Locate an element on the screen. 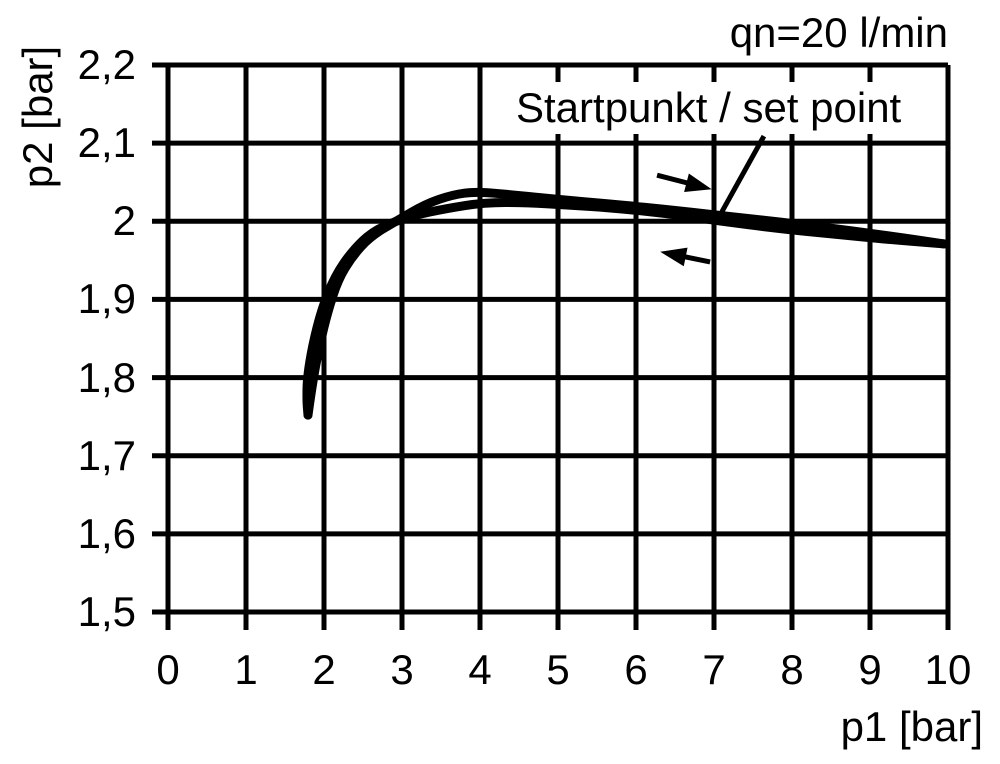 The image size is (1000, 764). x-tick-label: 8 is located at coordinates (792, 669).